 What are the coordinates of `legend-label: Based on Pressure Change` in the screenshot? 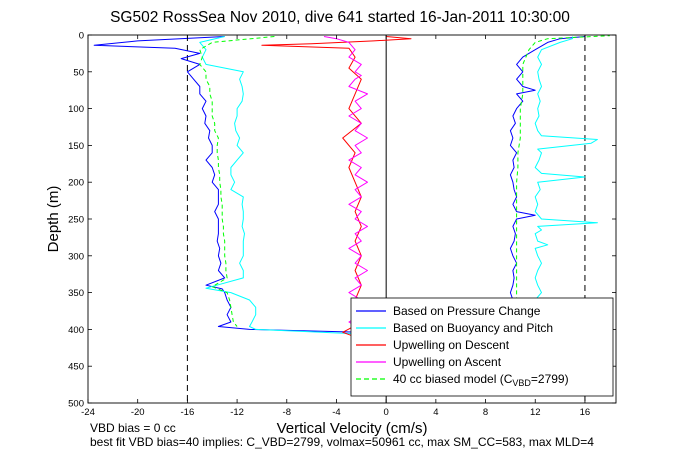 It's located at (467, 311).